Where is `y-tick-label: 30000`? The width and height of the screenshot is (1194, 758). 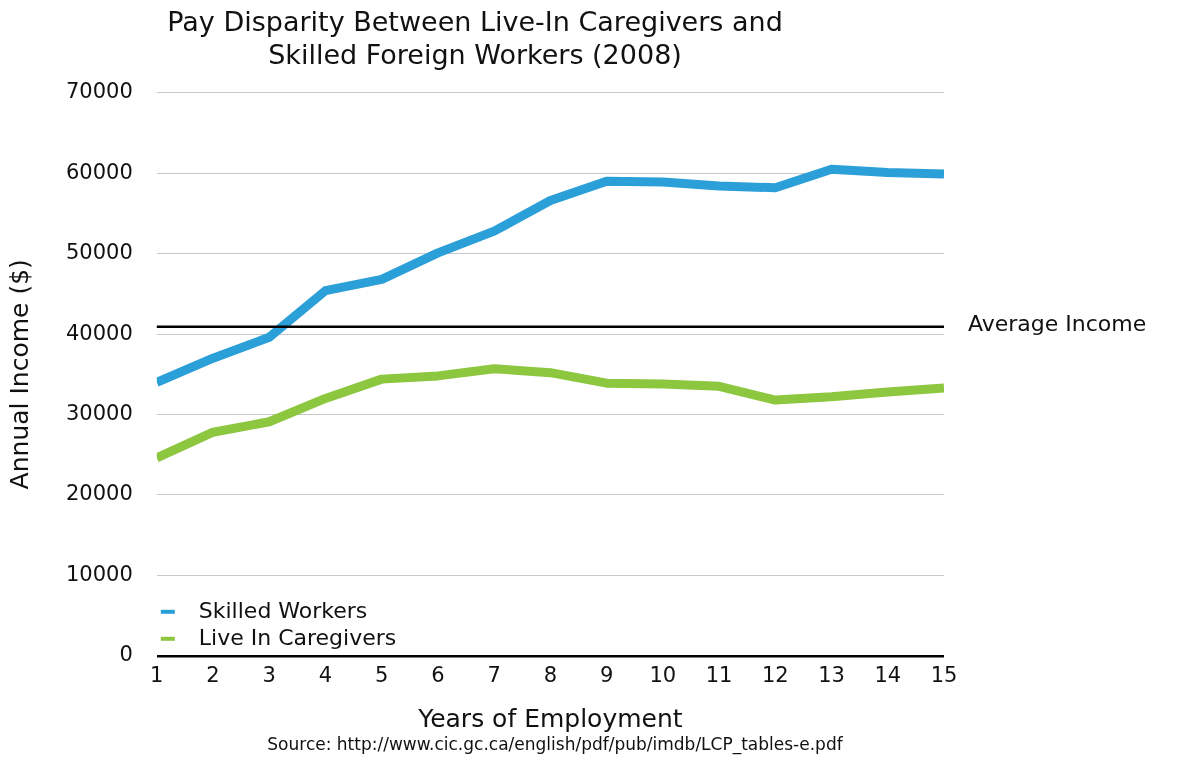
y-tick-label: 30000 is located at coordinates (99, 412).